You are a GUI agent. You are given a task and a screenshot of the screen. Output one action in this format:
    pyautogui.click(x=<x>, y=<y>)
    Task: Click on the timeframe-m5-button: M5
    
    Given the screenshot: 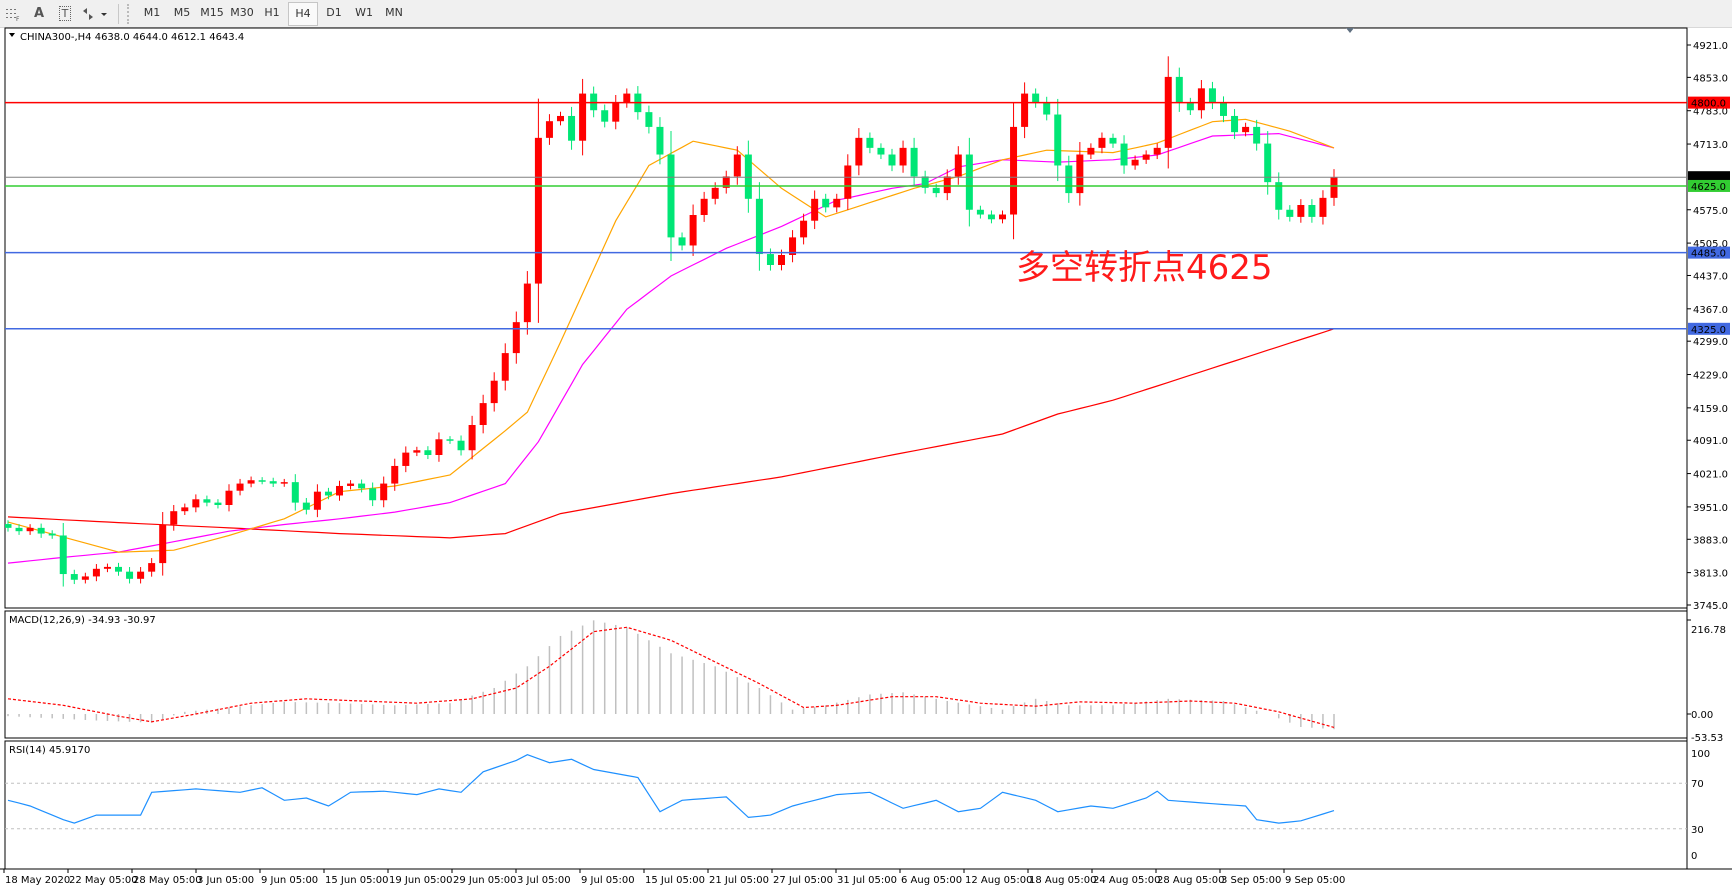 What is the action you would take?
    pyautogui.click(x=182, y=12)
    